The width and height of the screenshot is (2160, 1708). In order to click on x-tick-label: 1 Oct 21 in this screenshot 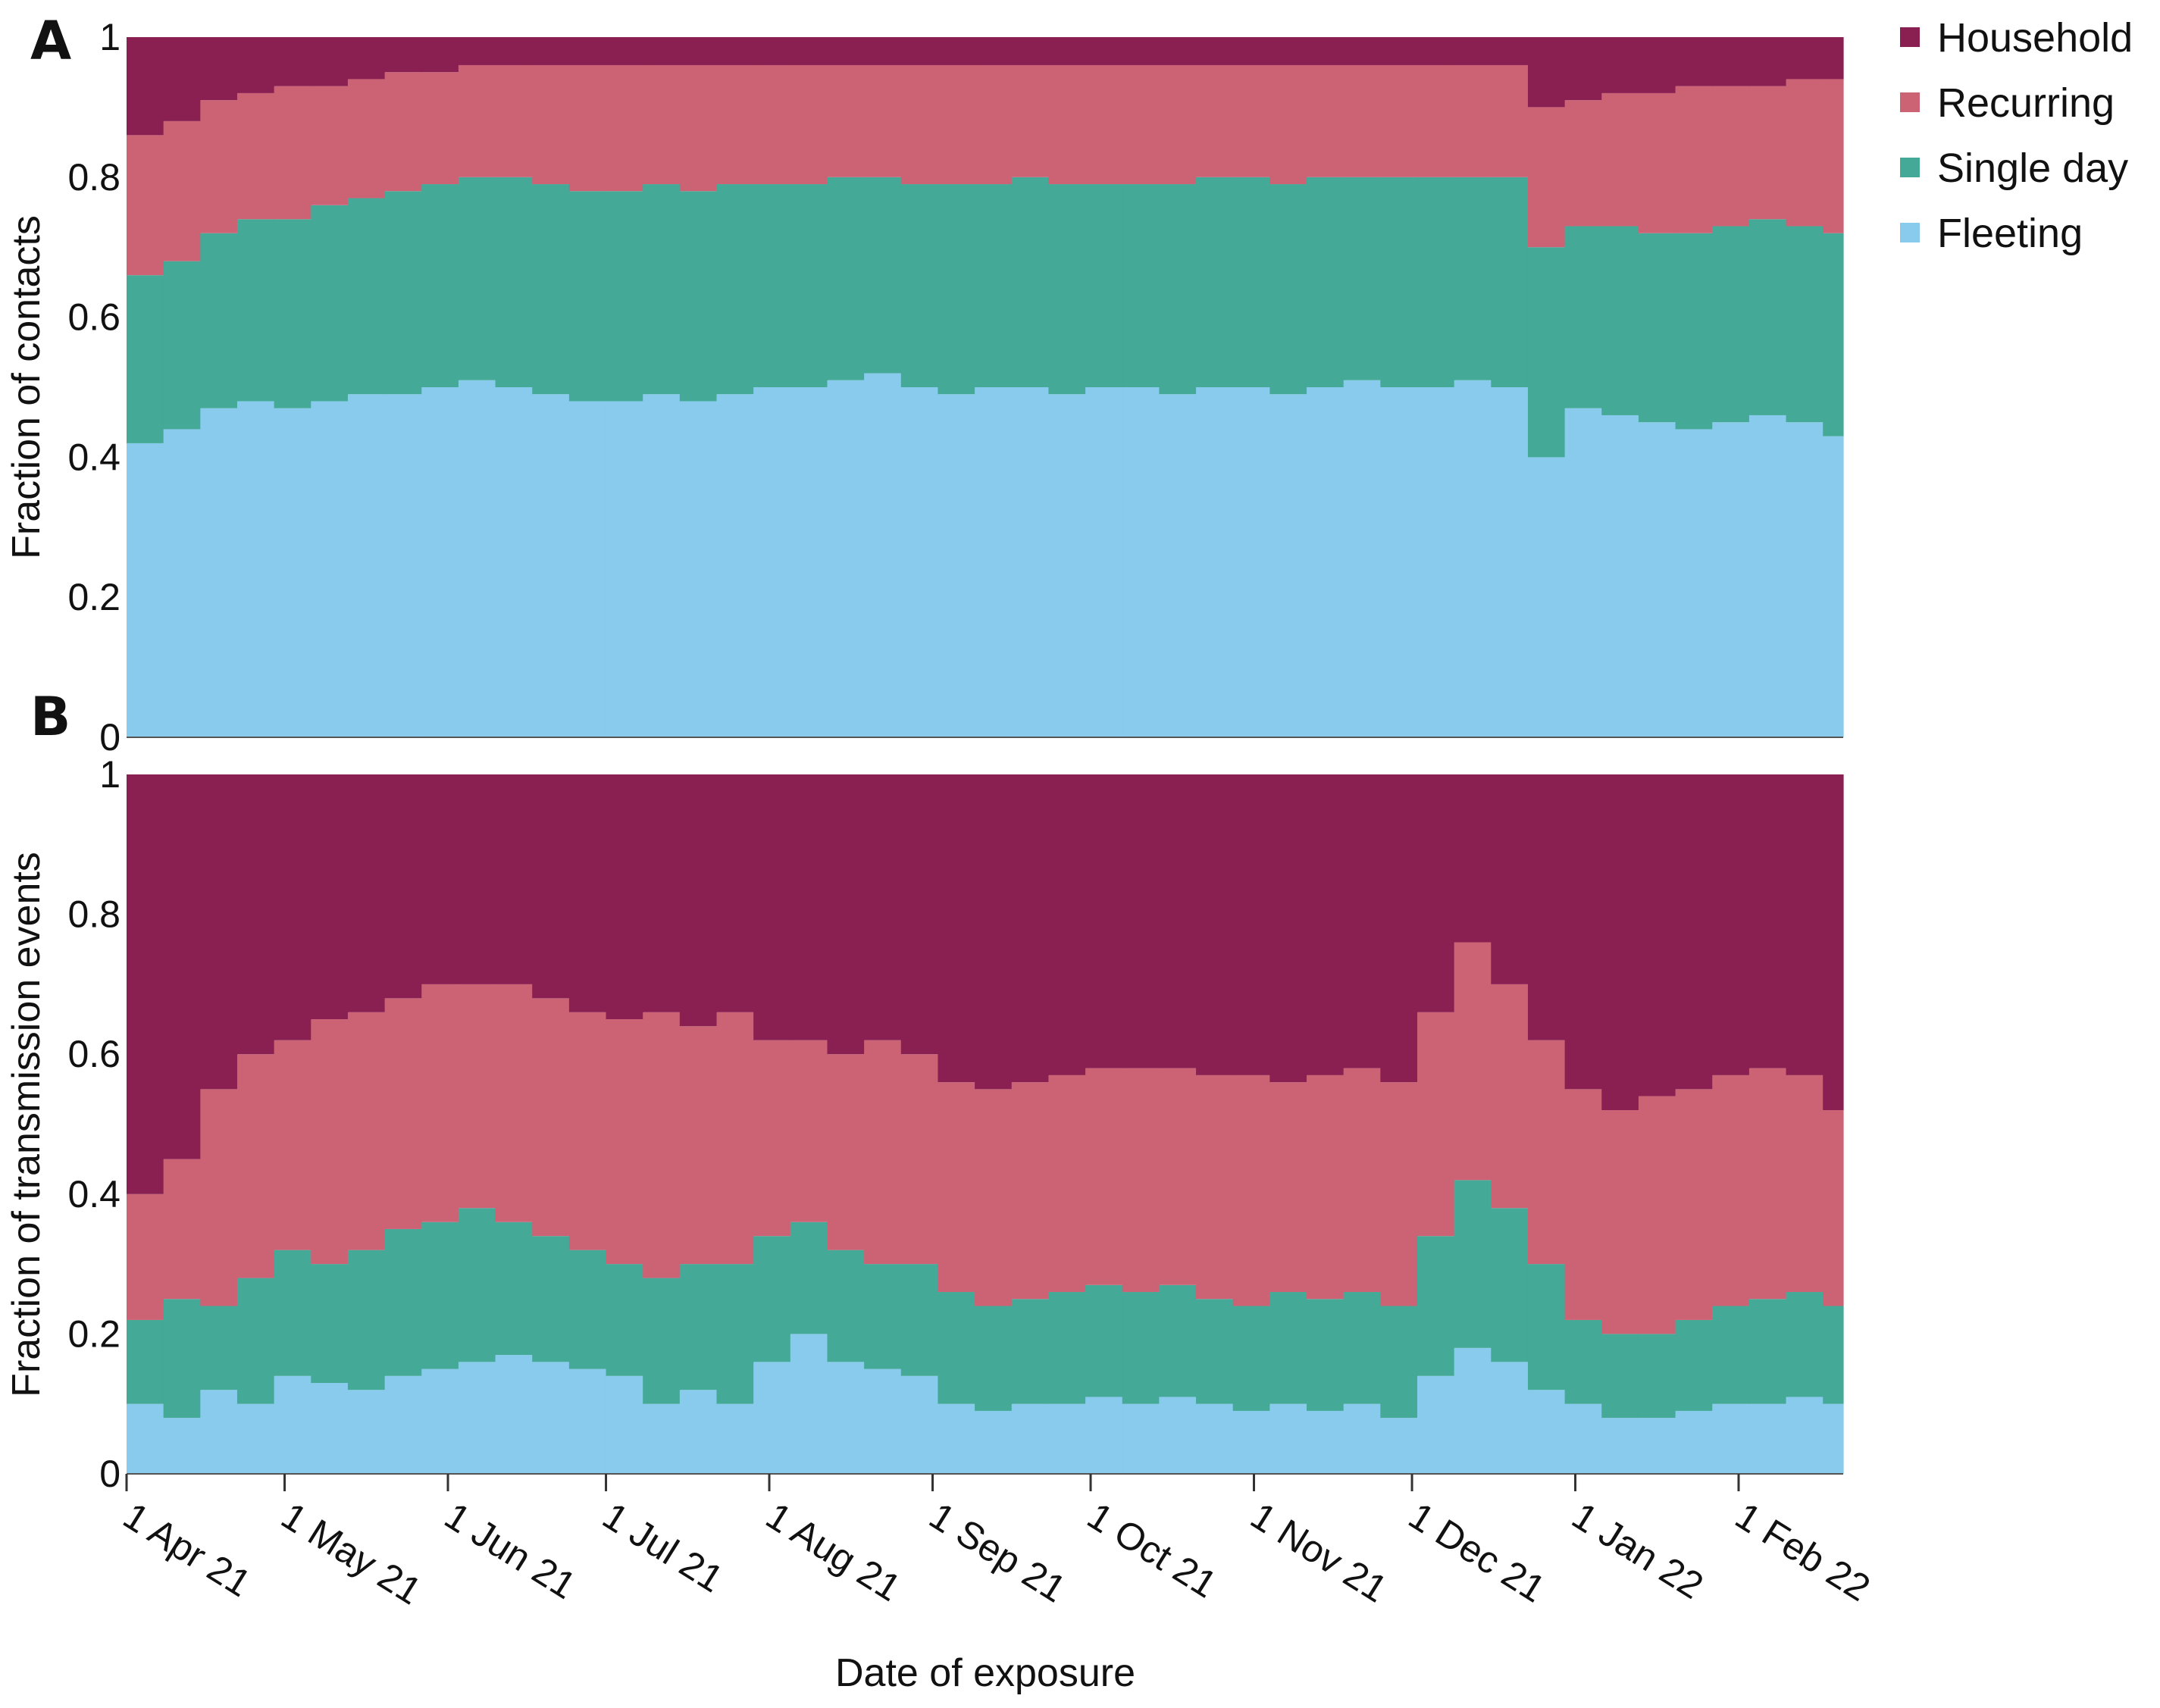, I will do `click(1152, 1550)`.